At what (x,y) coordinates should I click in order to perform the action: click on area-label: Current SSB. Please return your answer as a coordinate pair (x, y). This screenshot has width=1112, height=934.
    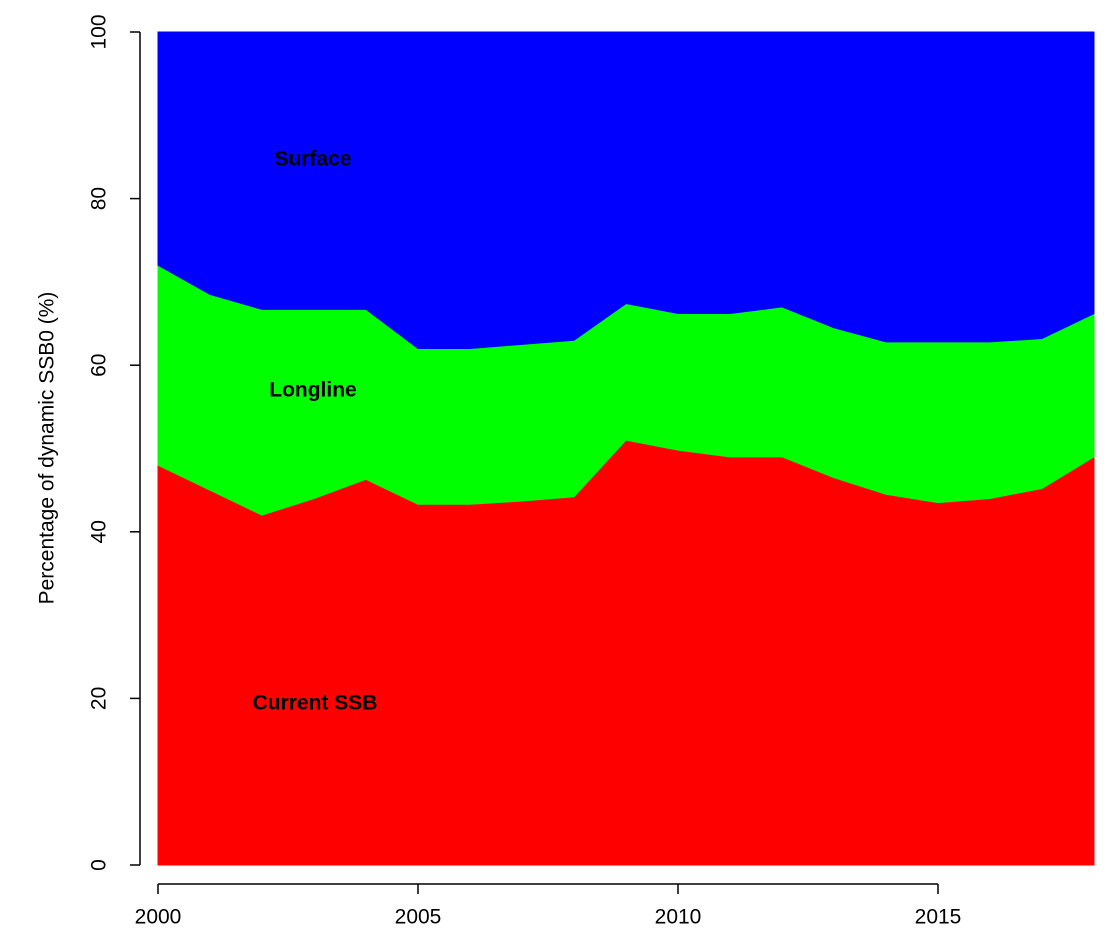
    Looking at the image, I should click on (315, 703).